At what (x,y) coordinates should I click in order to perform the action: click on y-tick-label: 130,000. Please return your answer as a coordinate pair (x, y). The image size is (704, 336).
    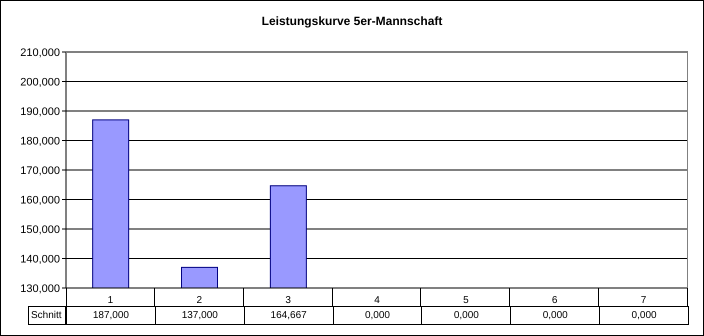
    Looking at the image, I should click on (40, 288).